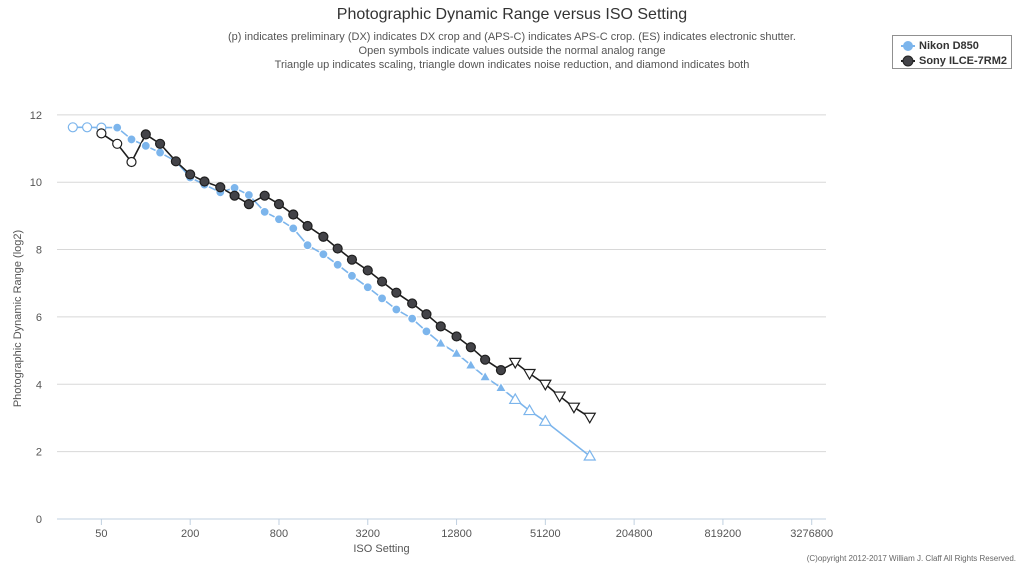 Image resolution: width=1024 pixels, height=567 pixels. What do you see at coordinates (39, 318) in the screenshot?
I see `y-tick-label: 6` at bounding box center [39, 318].